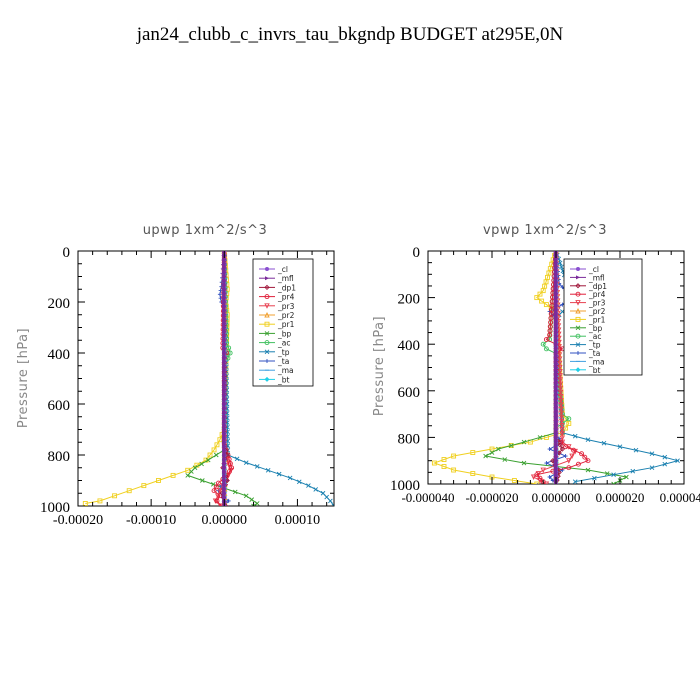 This screenshot has width=700, height=700. Describe the element at coordinates (59, 355) in the screenshot. I see `upwp-y-tick-label: 400` at that location.